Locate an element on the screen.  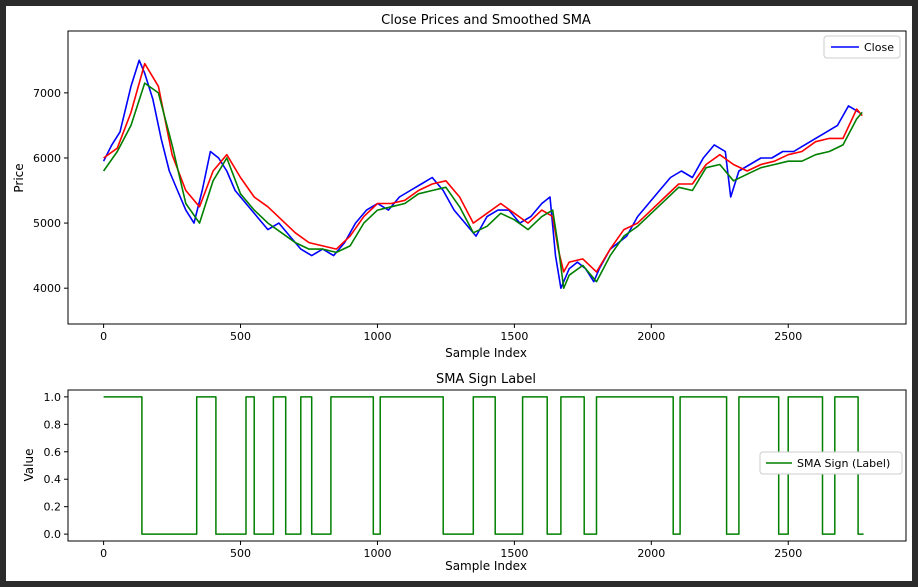
sign-chart-x-axis-label: Sample Index is located at coordinates (486, 566).